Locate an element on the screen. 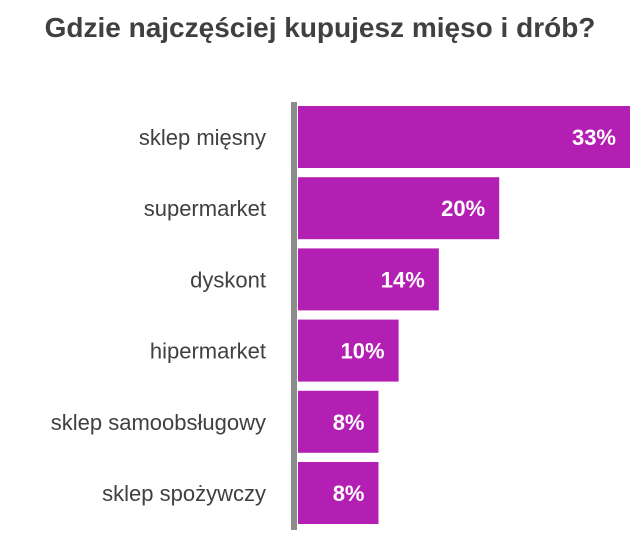 Image resolution: width=640 pixels, height=538 pixels. data-label: 20% is located at coordinates (463, 208).